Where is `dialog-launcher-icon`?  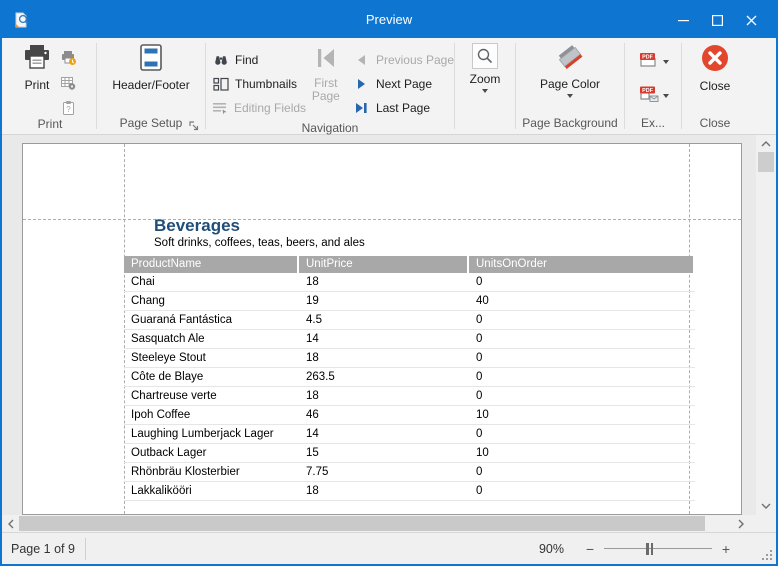
dialog-launcher-icon is located at coordinates (194, 126).